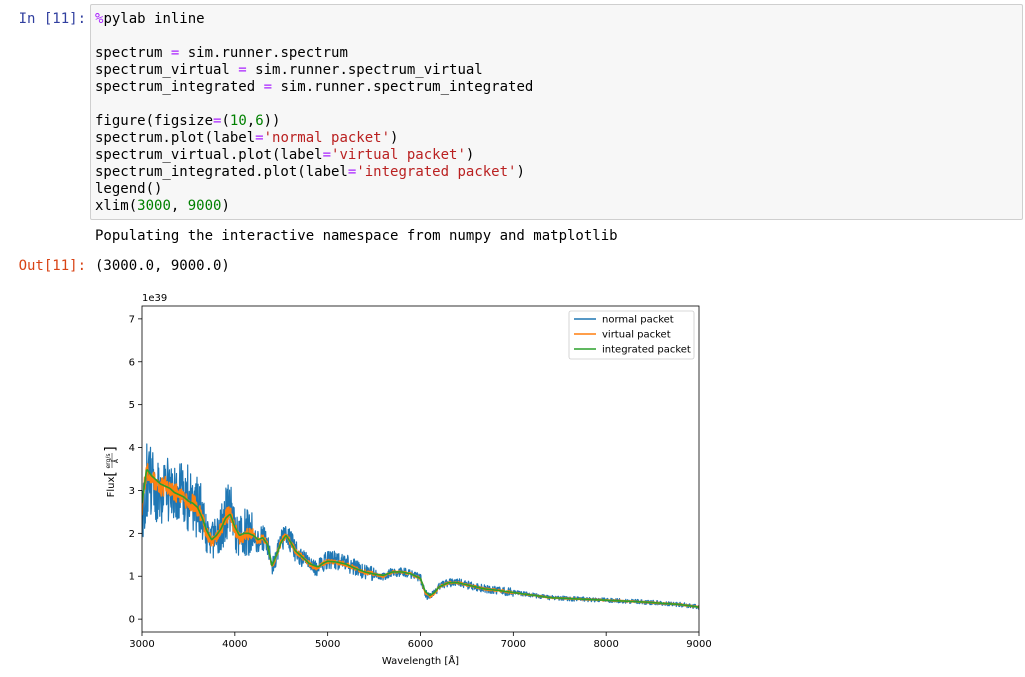 Image resolution: width=1025 pixels, height=677 pixels. I want to click on x-tick-label: 6000, so click(420, 644).